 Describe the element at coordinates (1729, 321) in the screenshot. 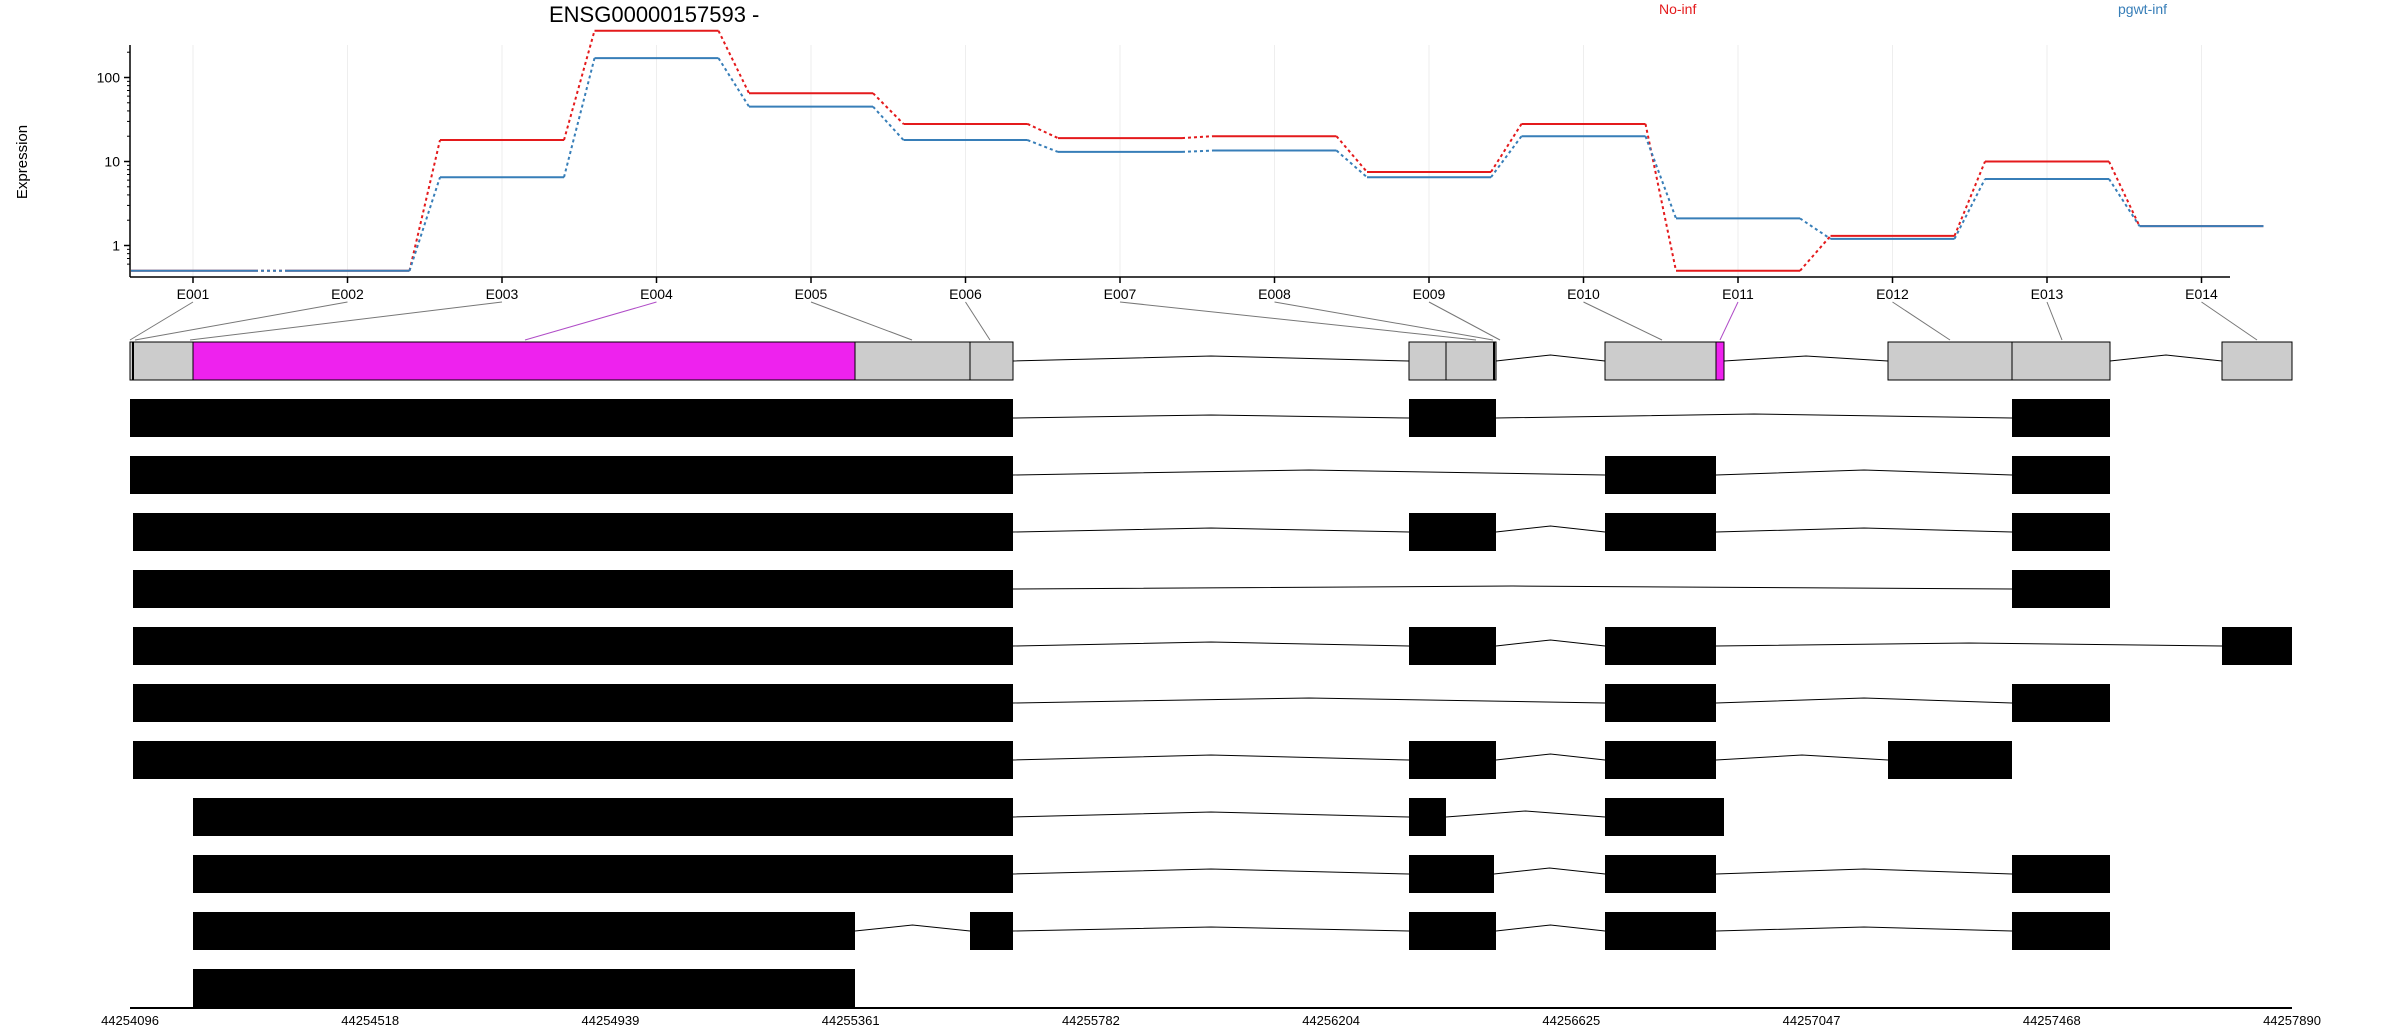

I see `bin-connector-E011` at that location.